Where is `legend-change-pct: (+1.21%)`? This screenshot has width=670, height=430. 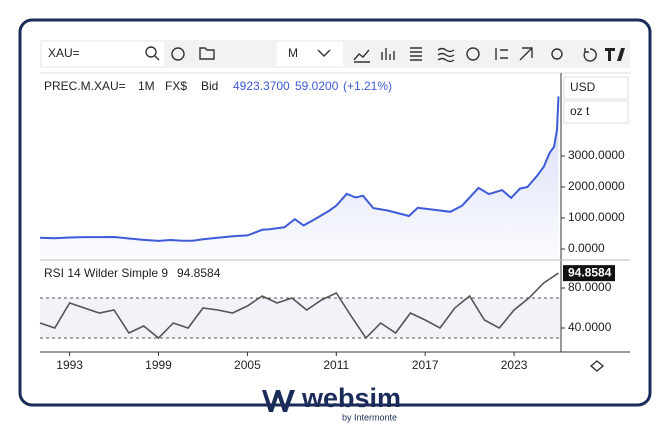 legend-change-pct: (+1.21%) is located at coordinates (367, 86).